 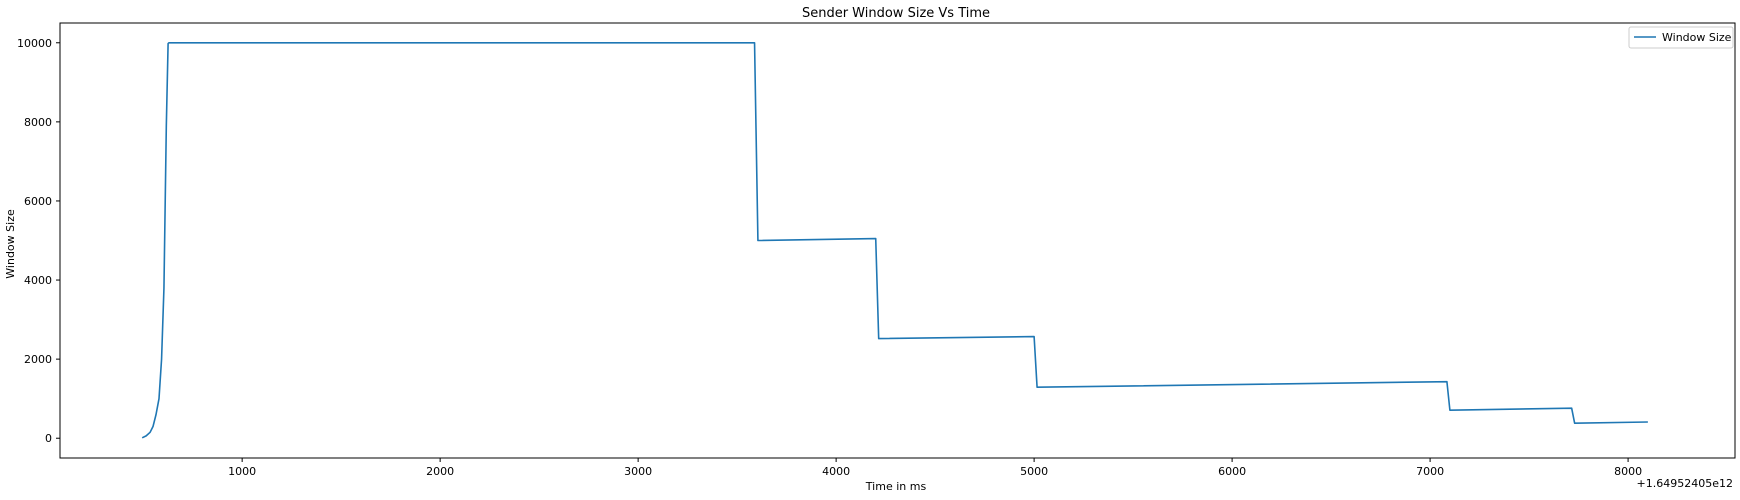 What do you see at coordinates (896, 486) in the screenshot?
I see `x-axis-label: Time in ms` at bounding box center [896, 486].